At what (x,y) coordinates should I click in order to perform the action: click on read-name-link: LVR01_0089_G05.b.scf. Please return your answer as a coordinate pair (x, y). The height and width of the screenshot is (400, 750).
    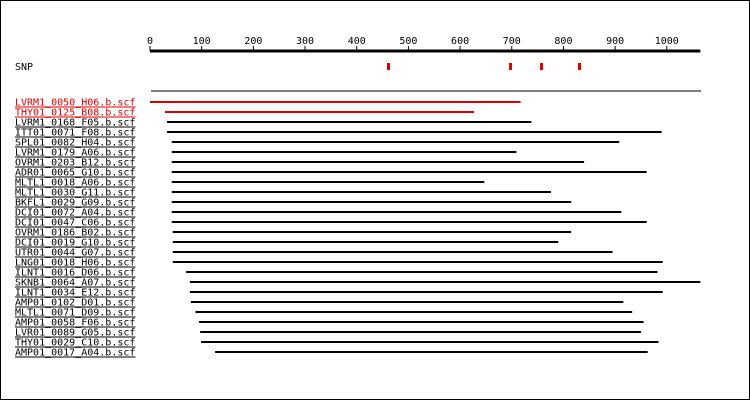
    Looking at the image, I should click on (75, 333).